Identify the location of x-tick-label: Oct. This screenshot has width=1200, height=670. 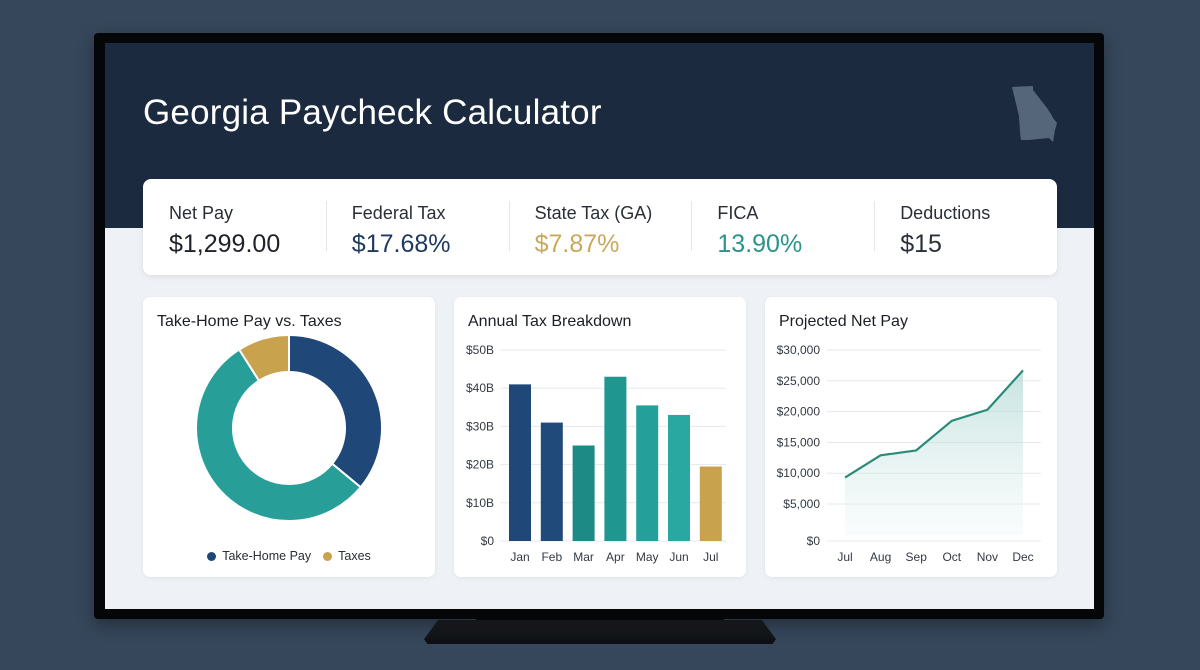
(951, 557).